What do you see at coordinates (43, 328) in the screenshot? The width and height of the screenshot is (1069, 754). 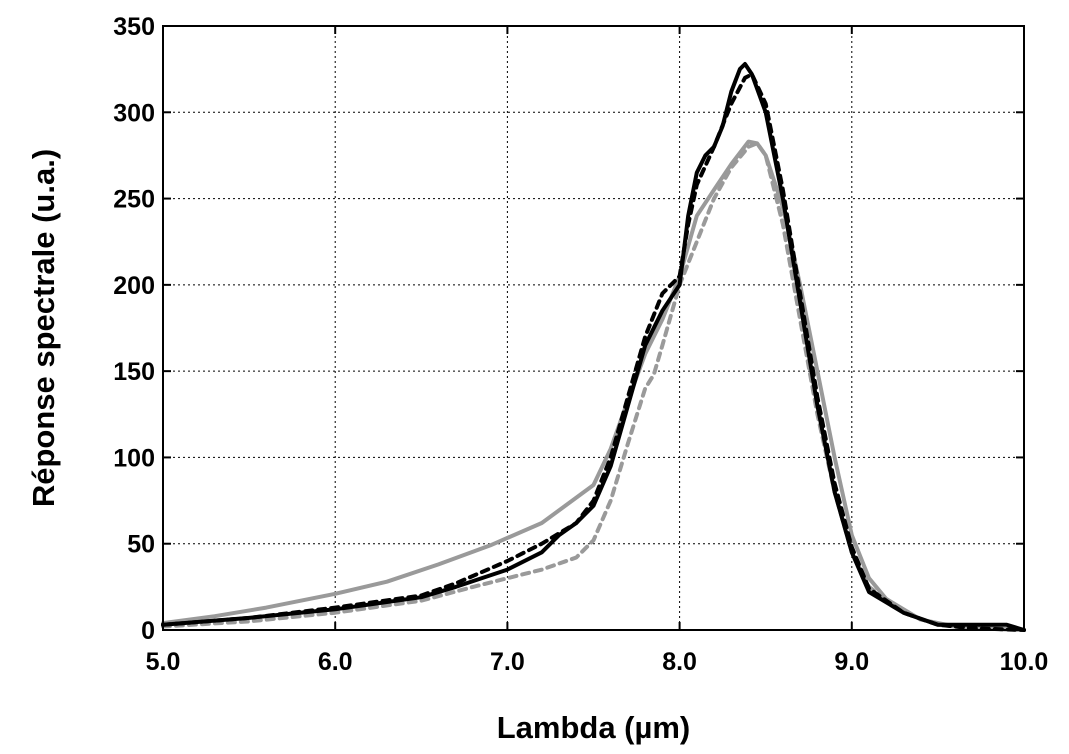 I see `y-axis-label: Réponse spectrale (u.a.)` at bounding box center [43, 328].